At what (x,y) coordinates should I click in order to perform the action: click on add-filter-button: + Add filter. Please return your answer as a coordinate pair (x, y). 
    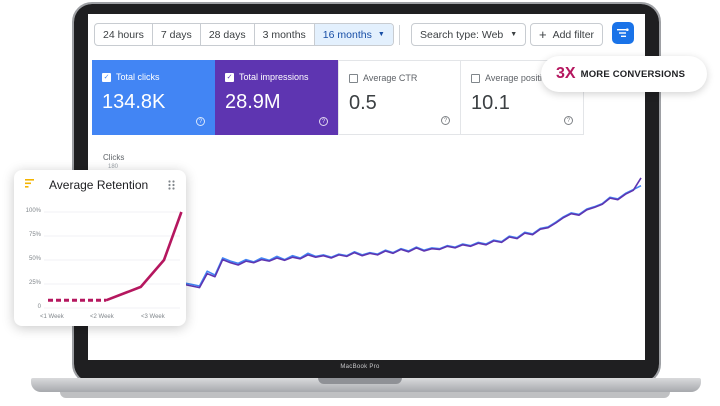
    Looking at the image, I should click on (567, 34).